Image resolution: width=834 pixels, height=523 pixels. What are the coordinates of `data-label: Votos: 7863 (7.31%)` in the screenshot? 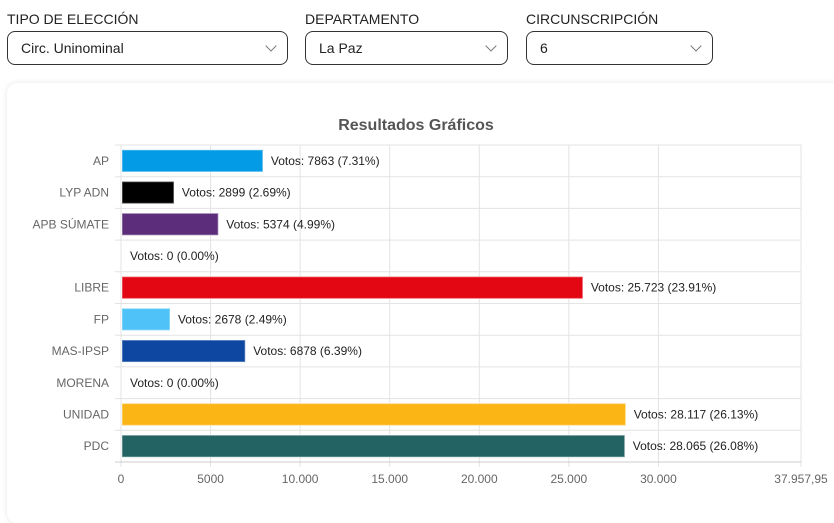 It's located at (325, 161).